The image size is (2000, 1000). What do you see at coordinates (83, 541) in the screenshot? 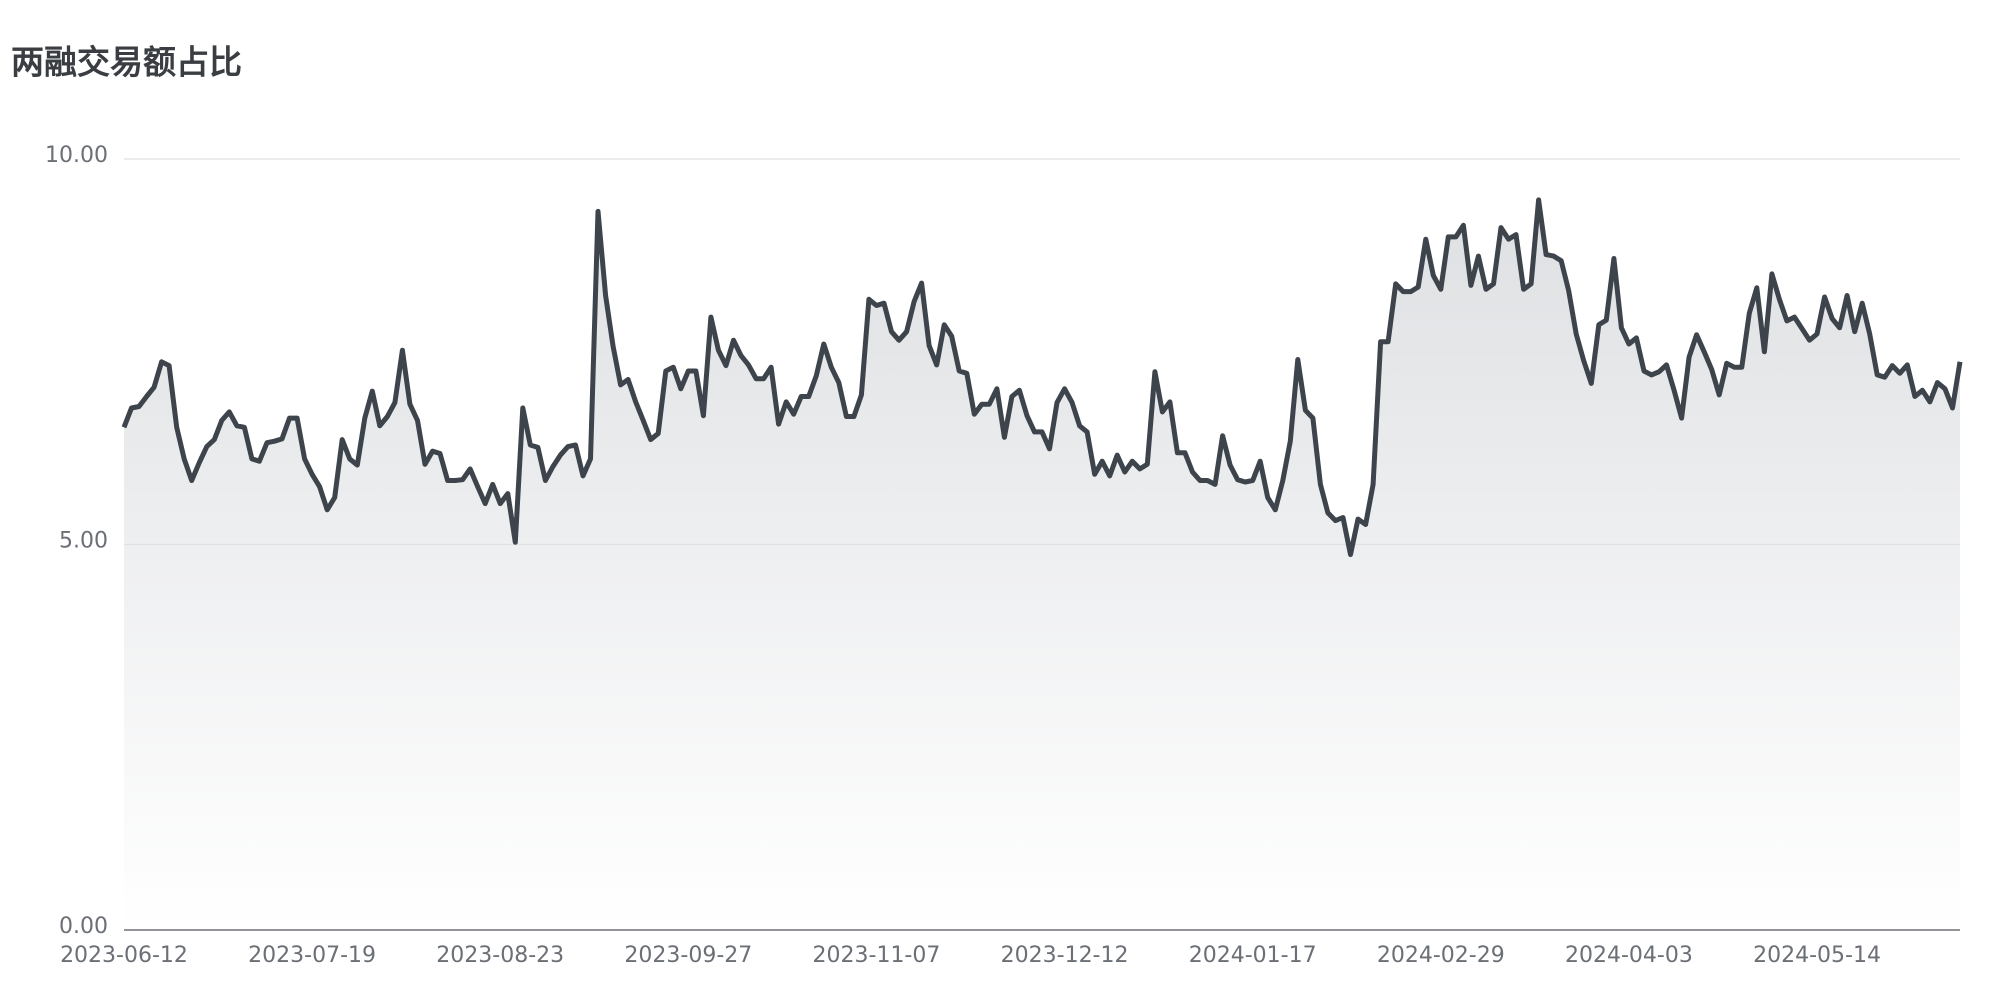
I see `y-tick-label: 5.00` at bounding box center [83, 541].